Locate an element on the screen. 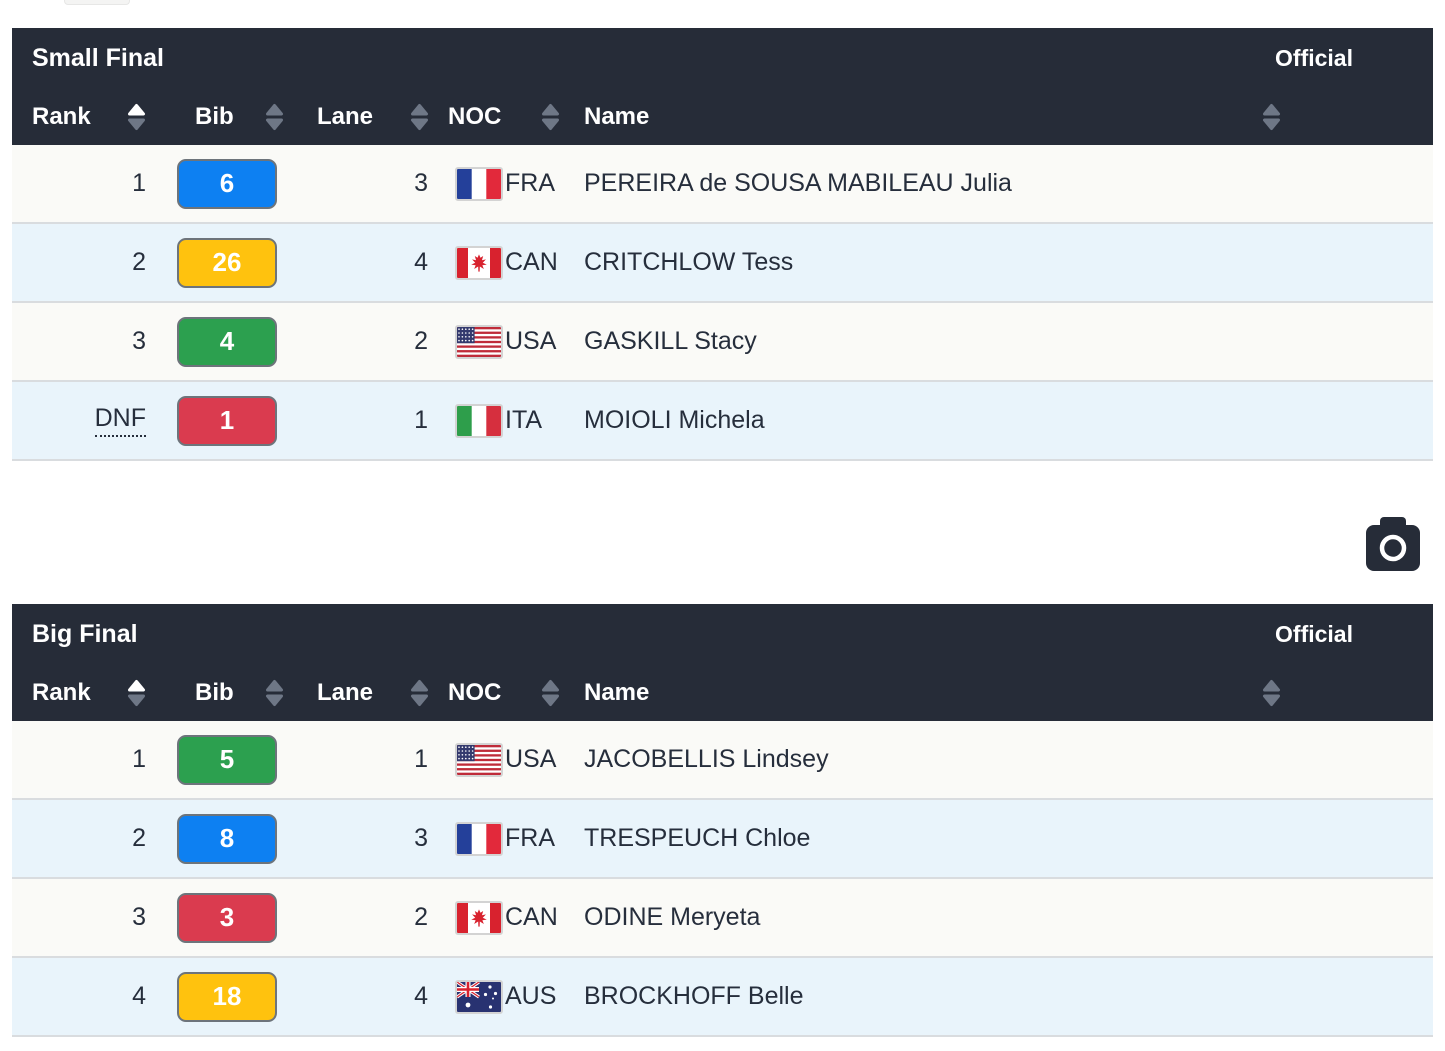 The height and width of the screenshot is (1051, 1445). name-cell: JACOBELLIS Lindsey is located at coordinates (1000, 759).